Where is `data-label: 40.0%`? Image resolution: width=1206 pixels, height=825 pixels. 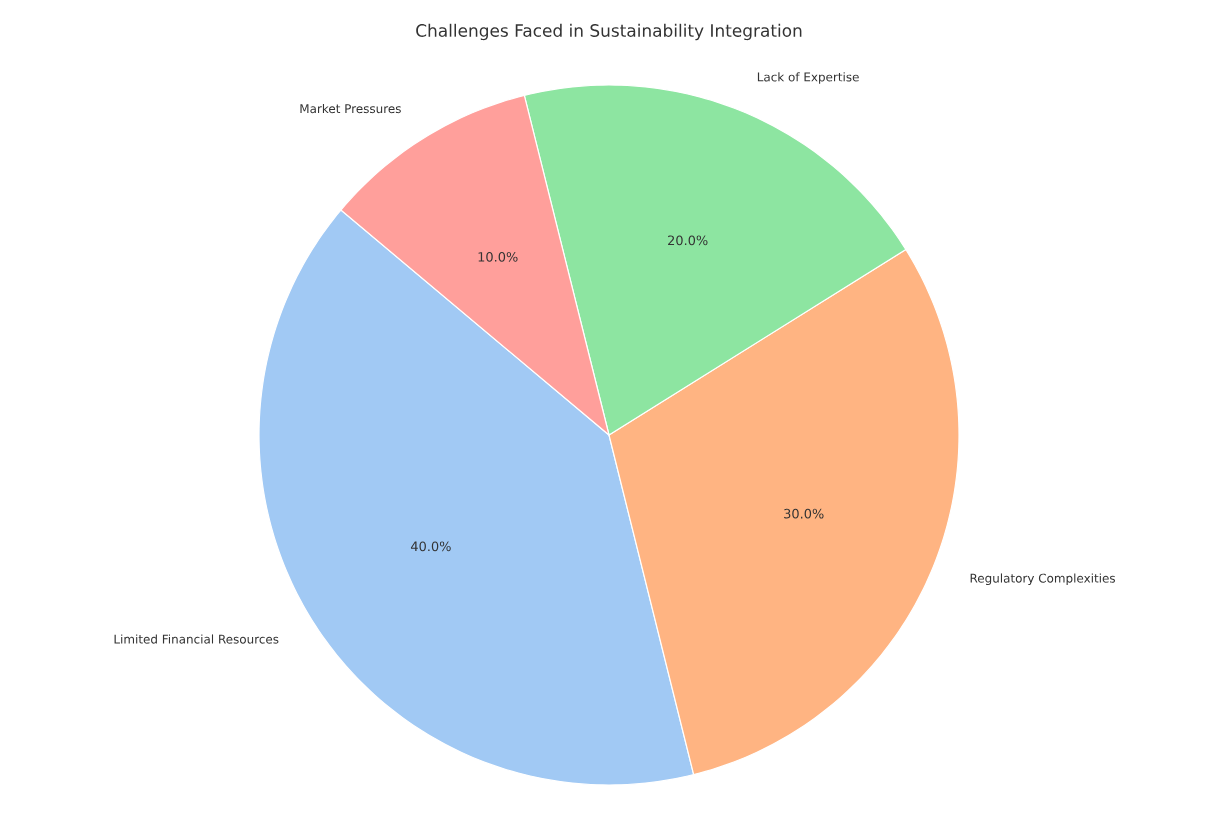 data-label: 40.0% is located at coordinates (430, 546).